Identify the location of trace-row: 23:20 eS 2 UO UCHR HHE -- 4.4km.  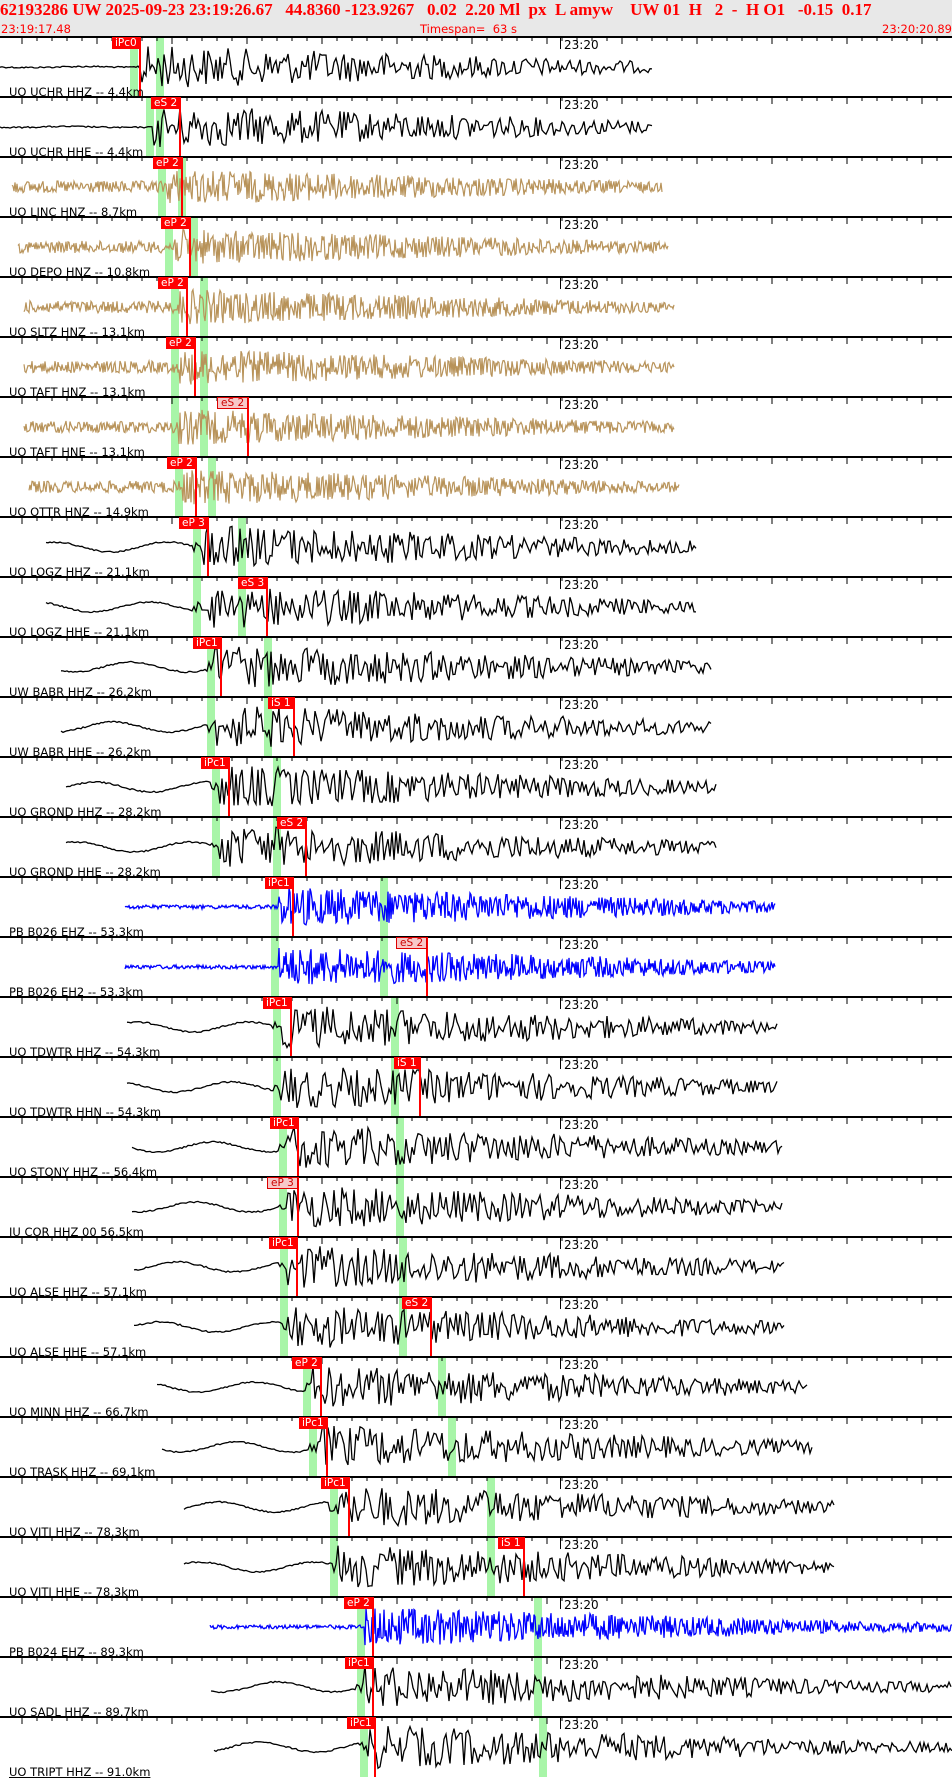
(476, 127).